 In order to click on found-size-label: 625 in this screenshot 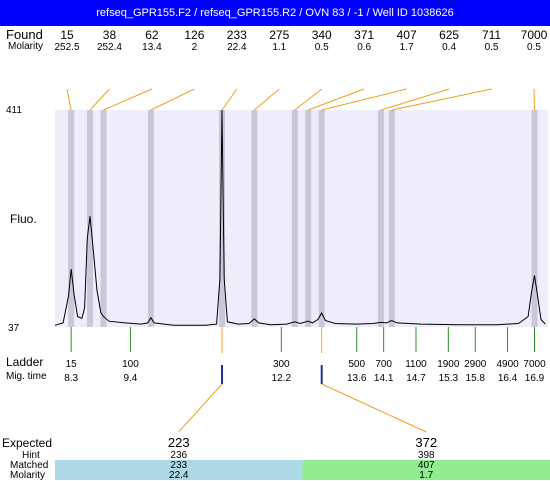, I will do `click(449, 35)`.